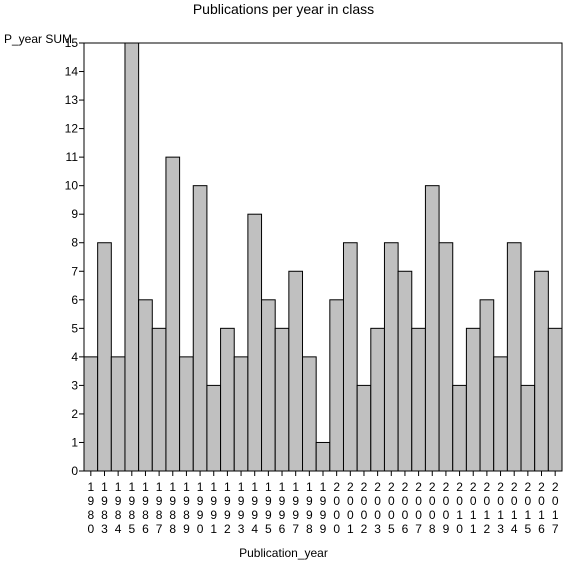 This screenshot has width=567, height=567. What do you see at coordinates (72, 100) in the screenshot?
I see `y-tick-label: 13` at bounding box center [72, 100].